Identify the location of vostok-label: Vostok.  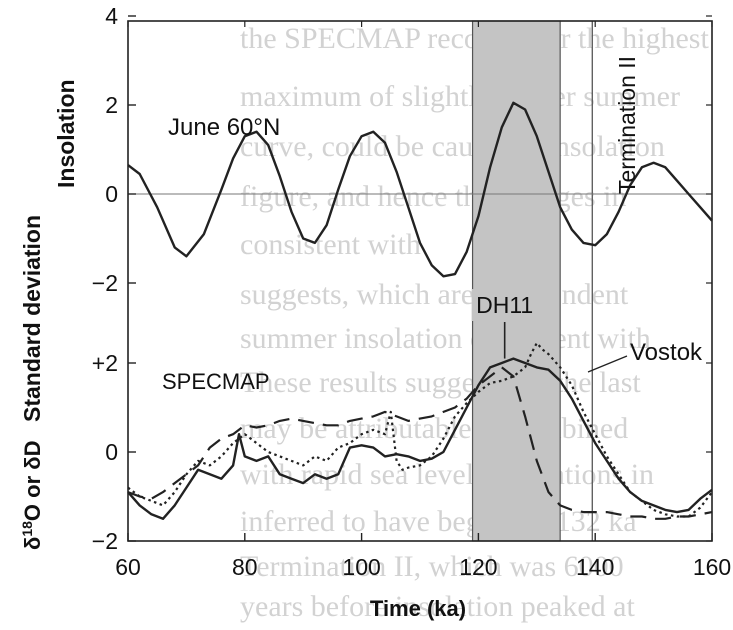
(666, 352).